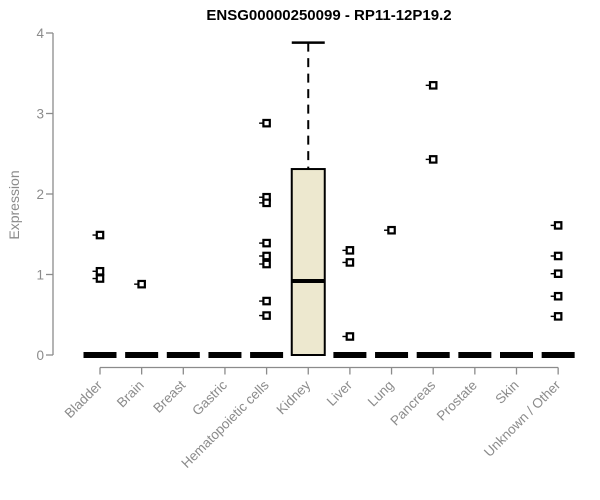 This screenshot has width=600, height=500. Describe the element at coordinates (294, 397) in the screenshot. I see `x-tick-label: Kidney` at that location.